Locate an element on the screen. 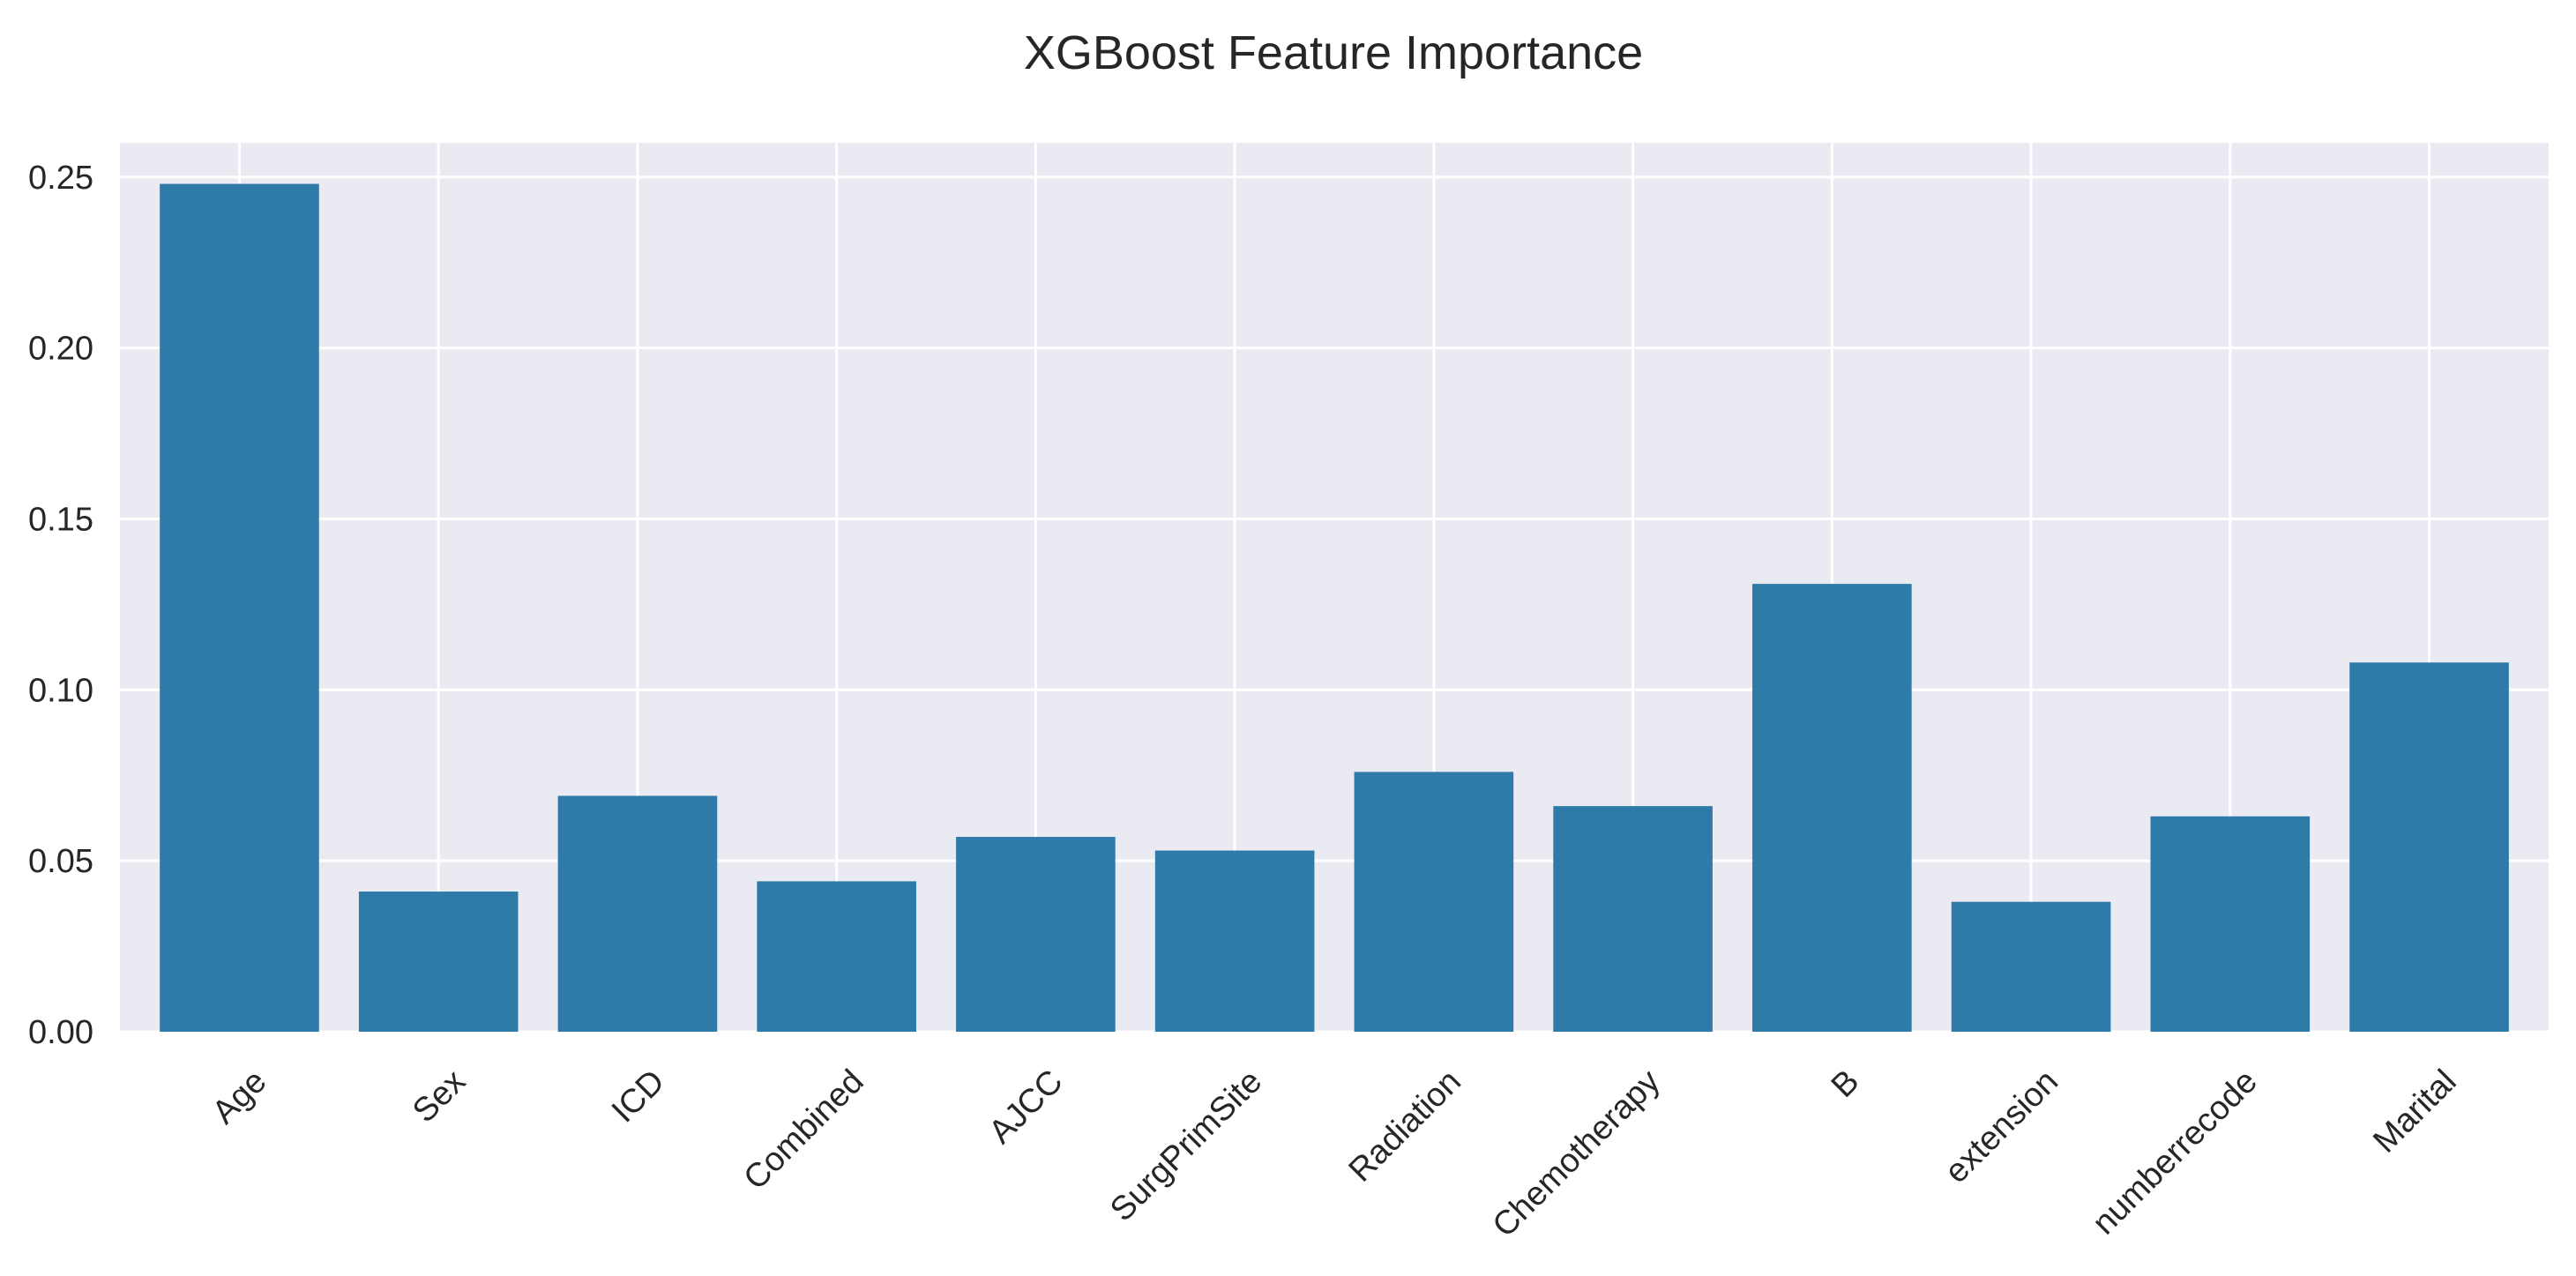  bar-sex is located at coordinates (438, 962).